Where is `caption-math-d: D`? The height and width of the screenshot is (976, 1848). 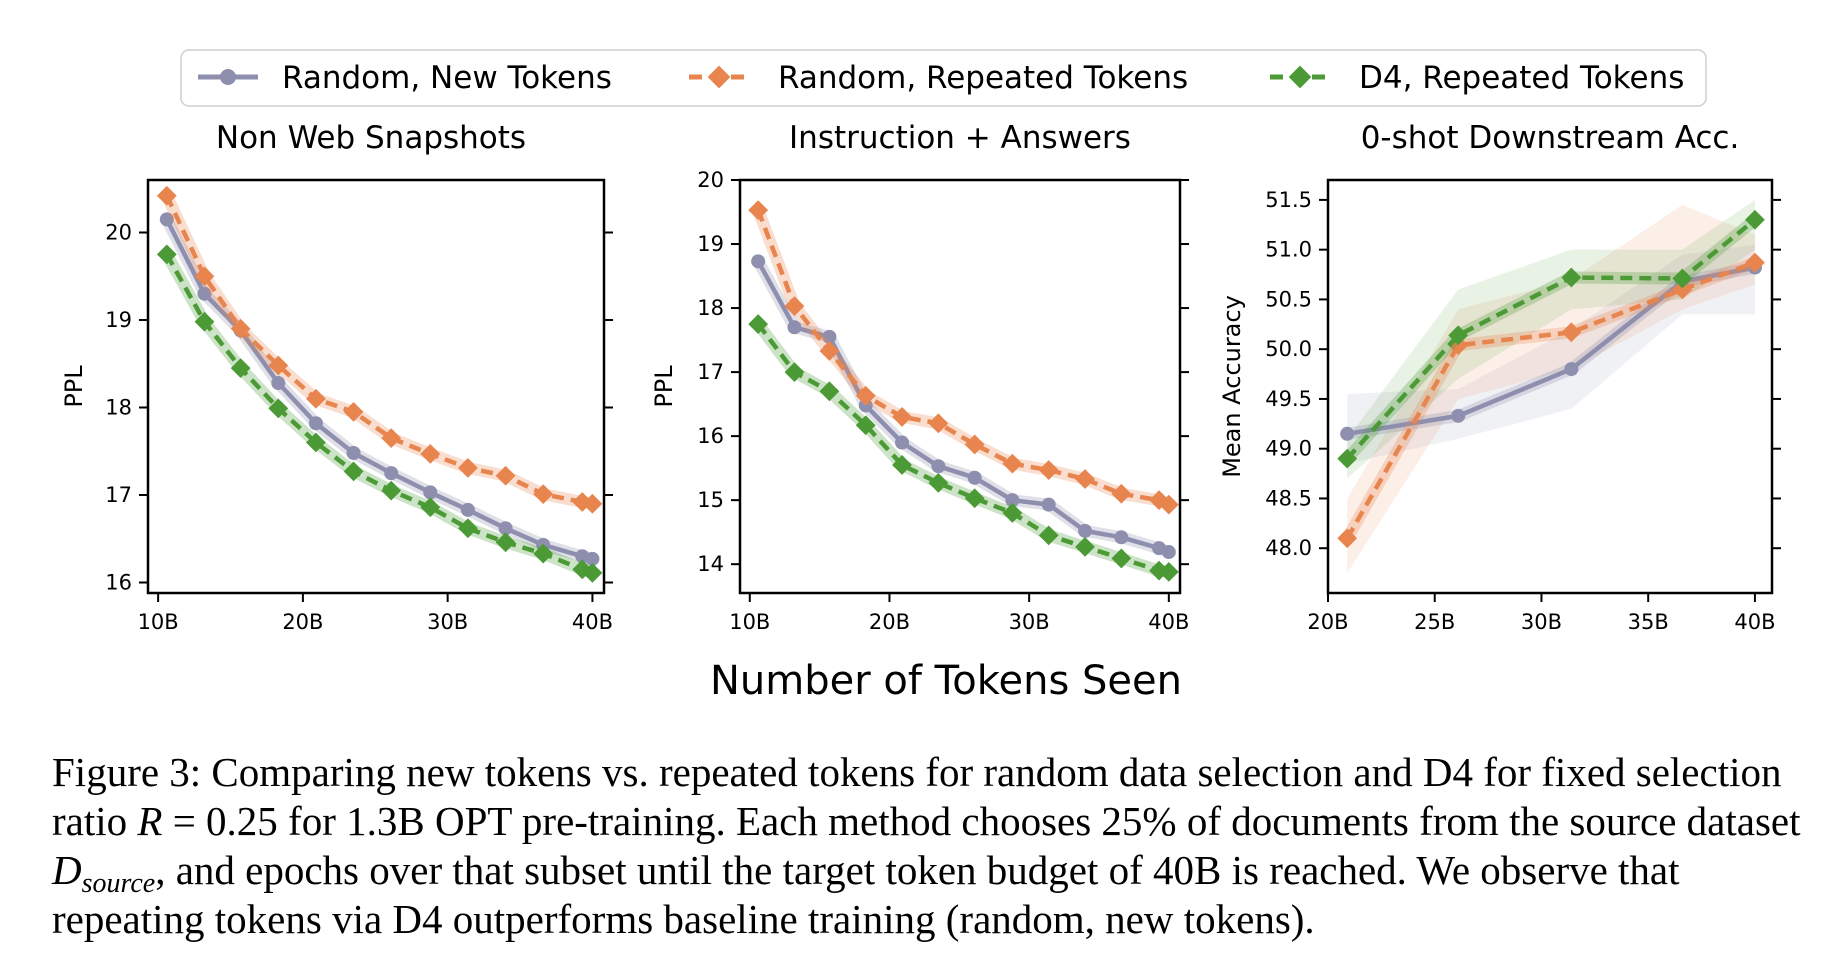
caption-math-d: D is located at coordinates (67, 870).